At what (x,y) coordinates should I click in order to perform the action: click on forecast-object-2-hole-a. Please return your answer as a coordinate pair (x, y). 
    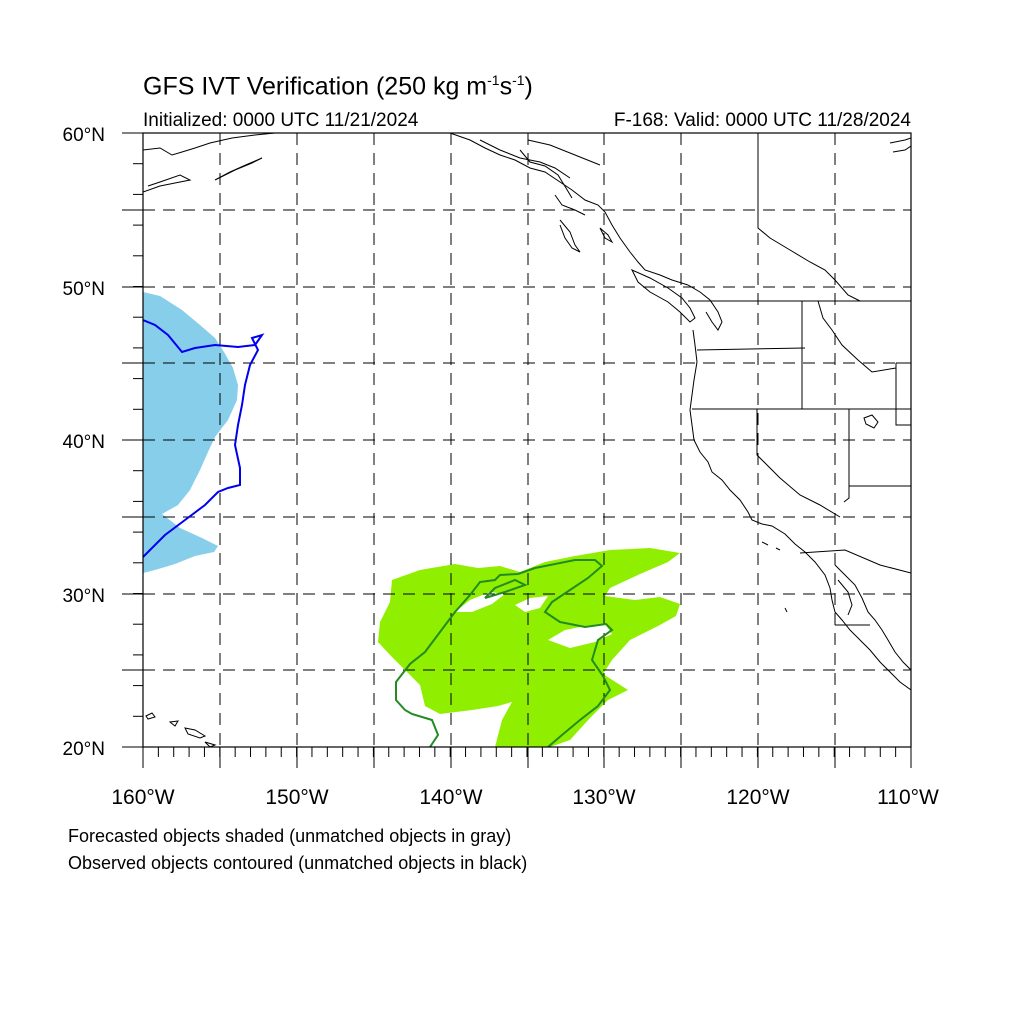
    Looking at the image, I should click on (480, 602).